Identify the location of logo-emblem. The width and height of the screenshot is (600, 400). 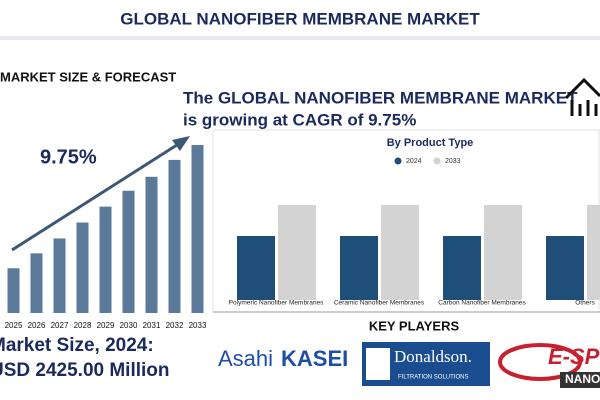
(378, 364).